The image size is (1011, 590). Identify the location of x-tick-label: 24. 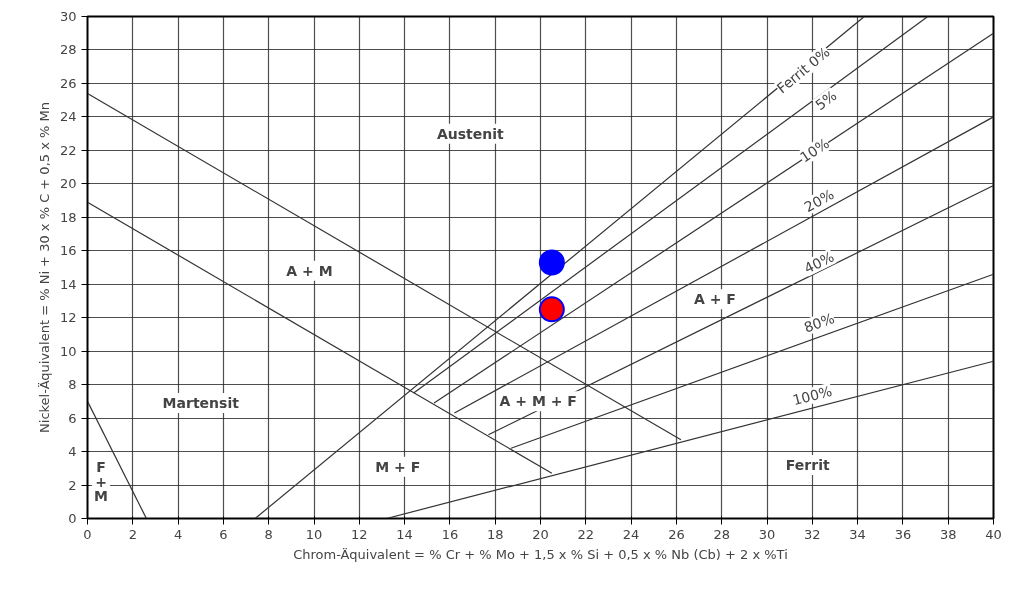
(631, 534).